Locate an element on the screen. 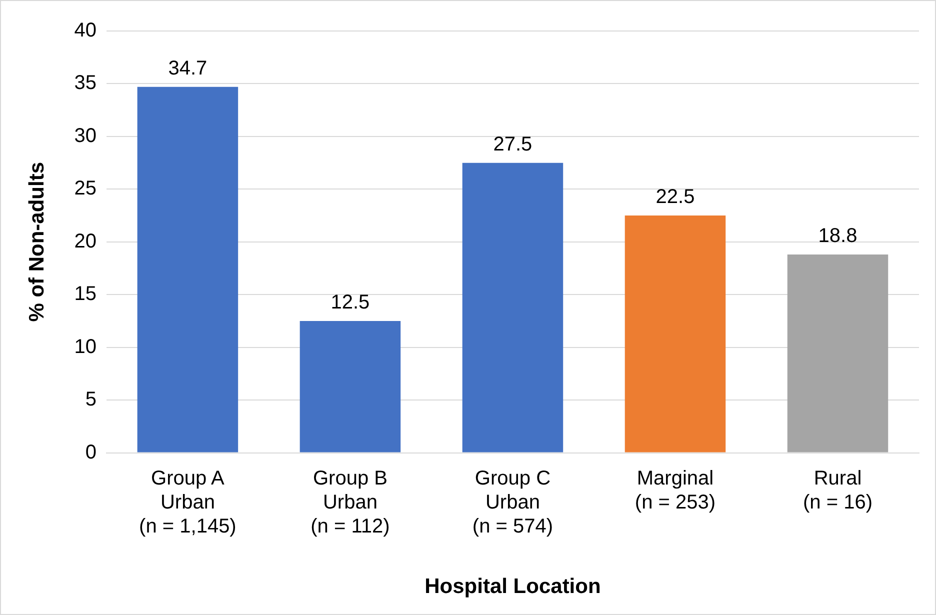  y-tick-label: 25 is located at coordinates (85, 189).